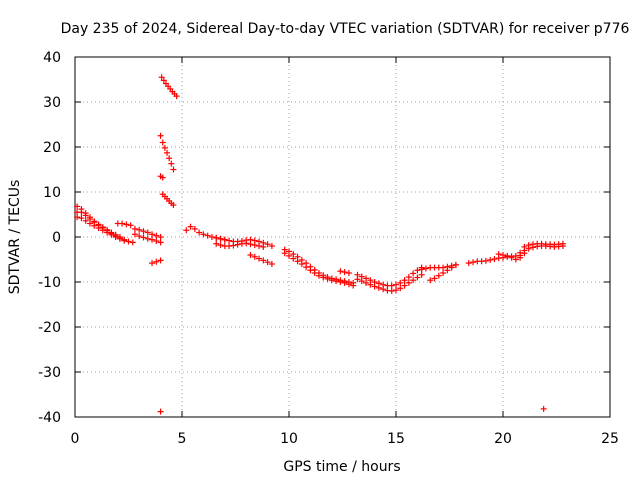 This screenshot has height=480, width=640. What do you see at coordinates (52, 148) in the screenshot?
I see `y-tick-label: 20` at bounding box center [52, 148].